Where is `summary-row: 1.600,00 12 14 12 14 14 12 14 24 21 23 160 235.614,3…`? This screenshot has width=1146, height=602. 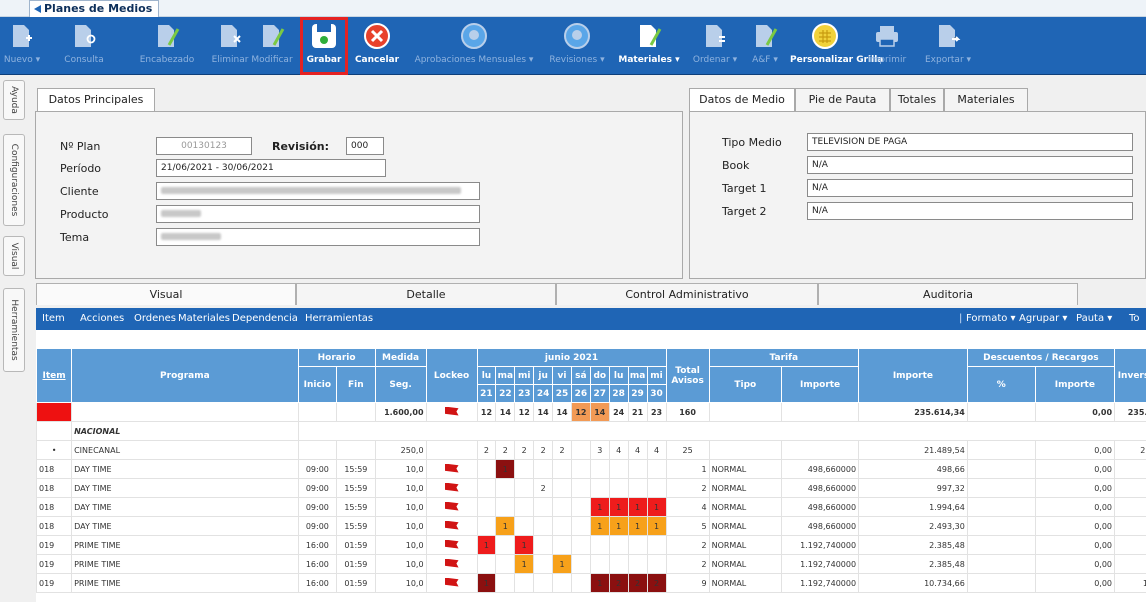 summary-row: 1.600,00 12 14 12 14 14 12 14 24 21 23 160 235.614,3… is located at coordinates (591, 412).